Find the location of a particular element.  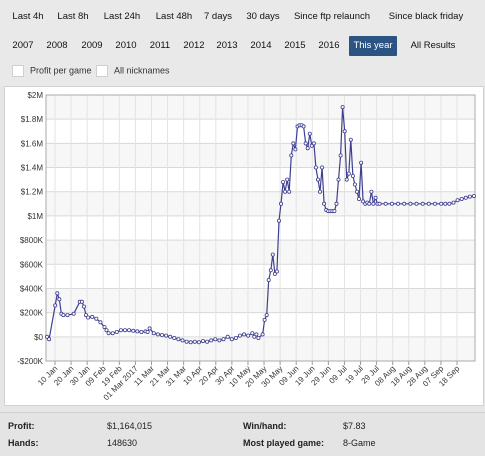

winhand-label: Win/hand: is located at coordinates (265, 426).